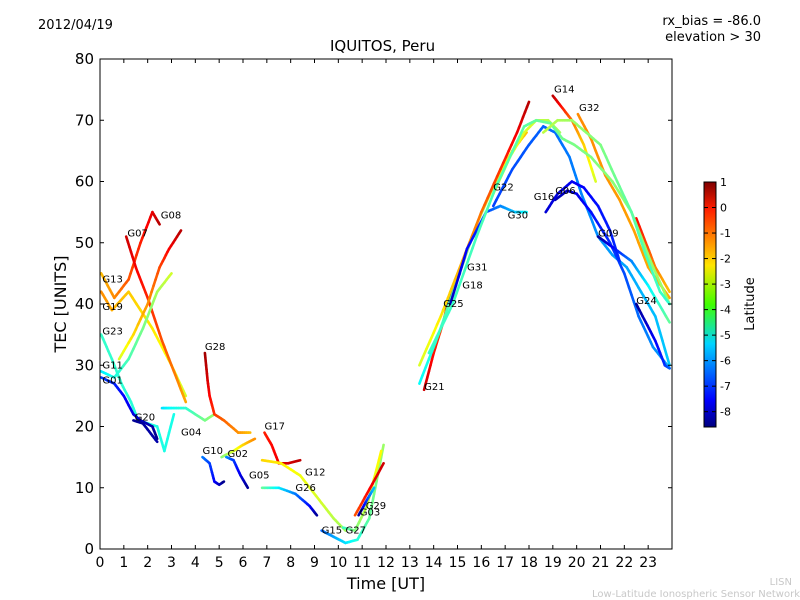  What do you see at coordinates (725, 386) in the screenshot?
I see `colorbar-tick-label: -7` at bounding box center [725, 386].